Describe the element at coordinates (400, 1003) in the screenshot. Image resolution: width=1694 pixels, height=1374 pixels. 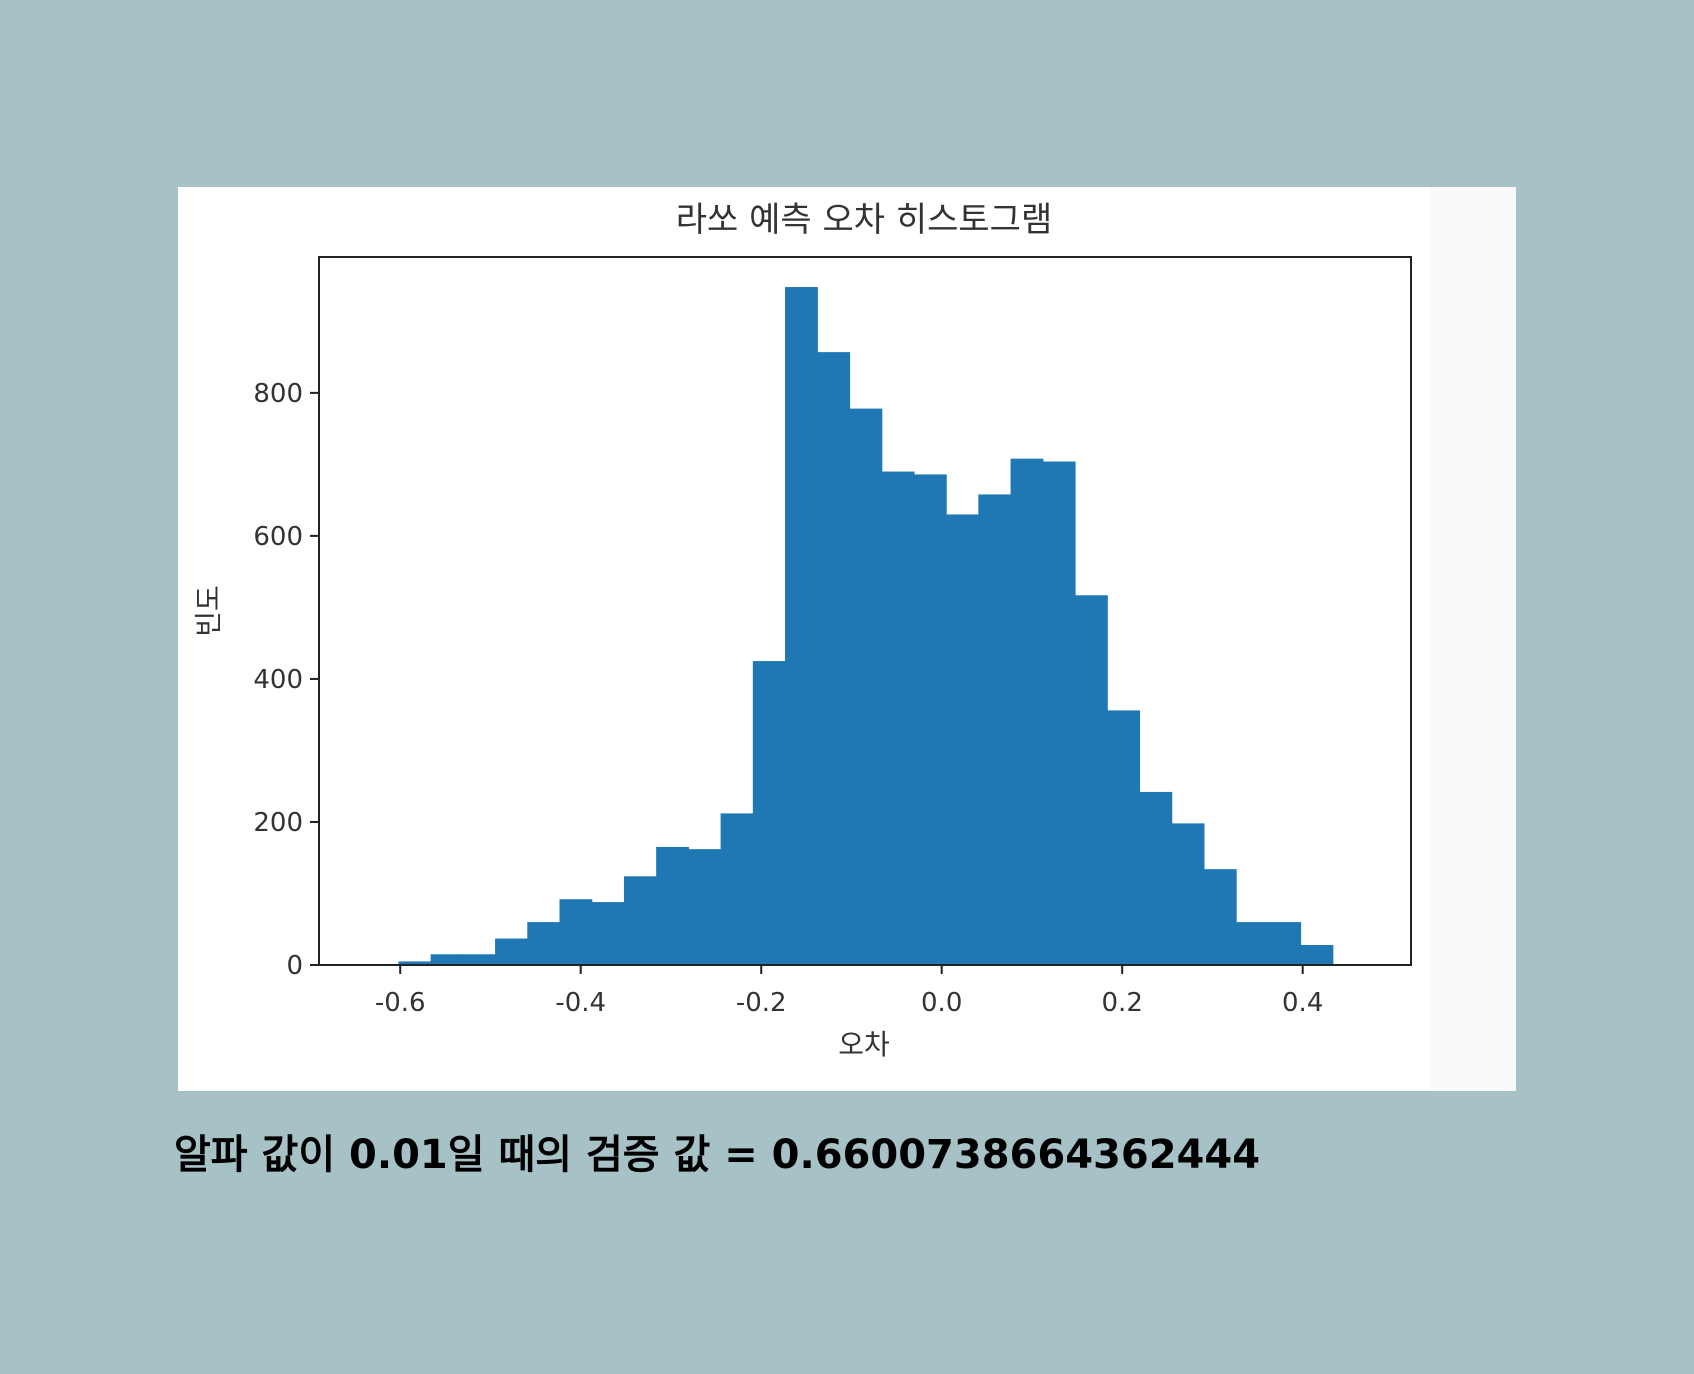
I see `x-tick-label: -0.6` at that location.